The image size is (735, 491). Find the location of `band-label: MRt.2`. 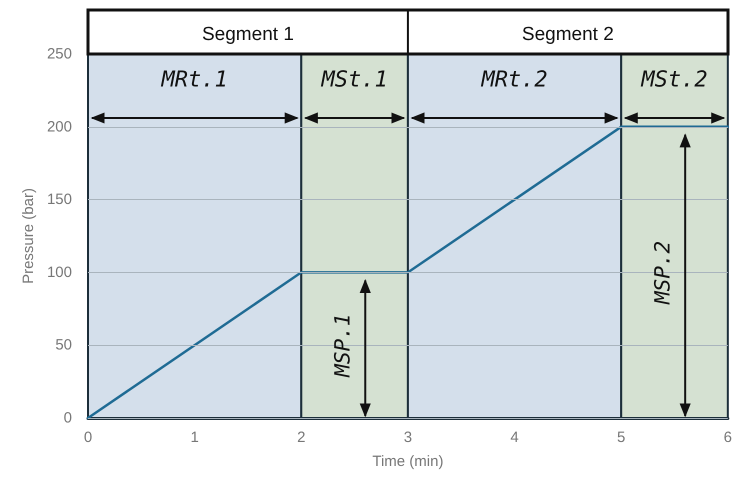

band-label: MRt.2 is located at coordinates (514, 80).